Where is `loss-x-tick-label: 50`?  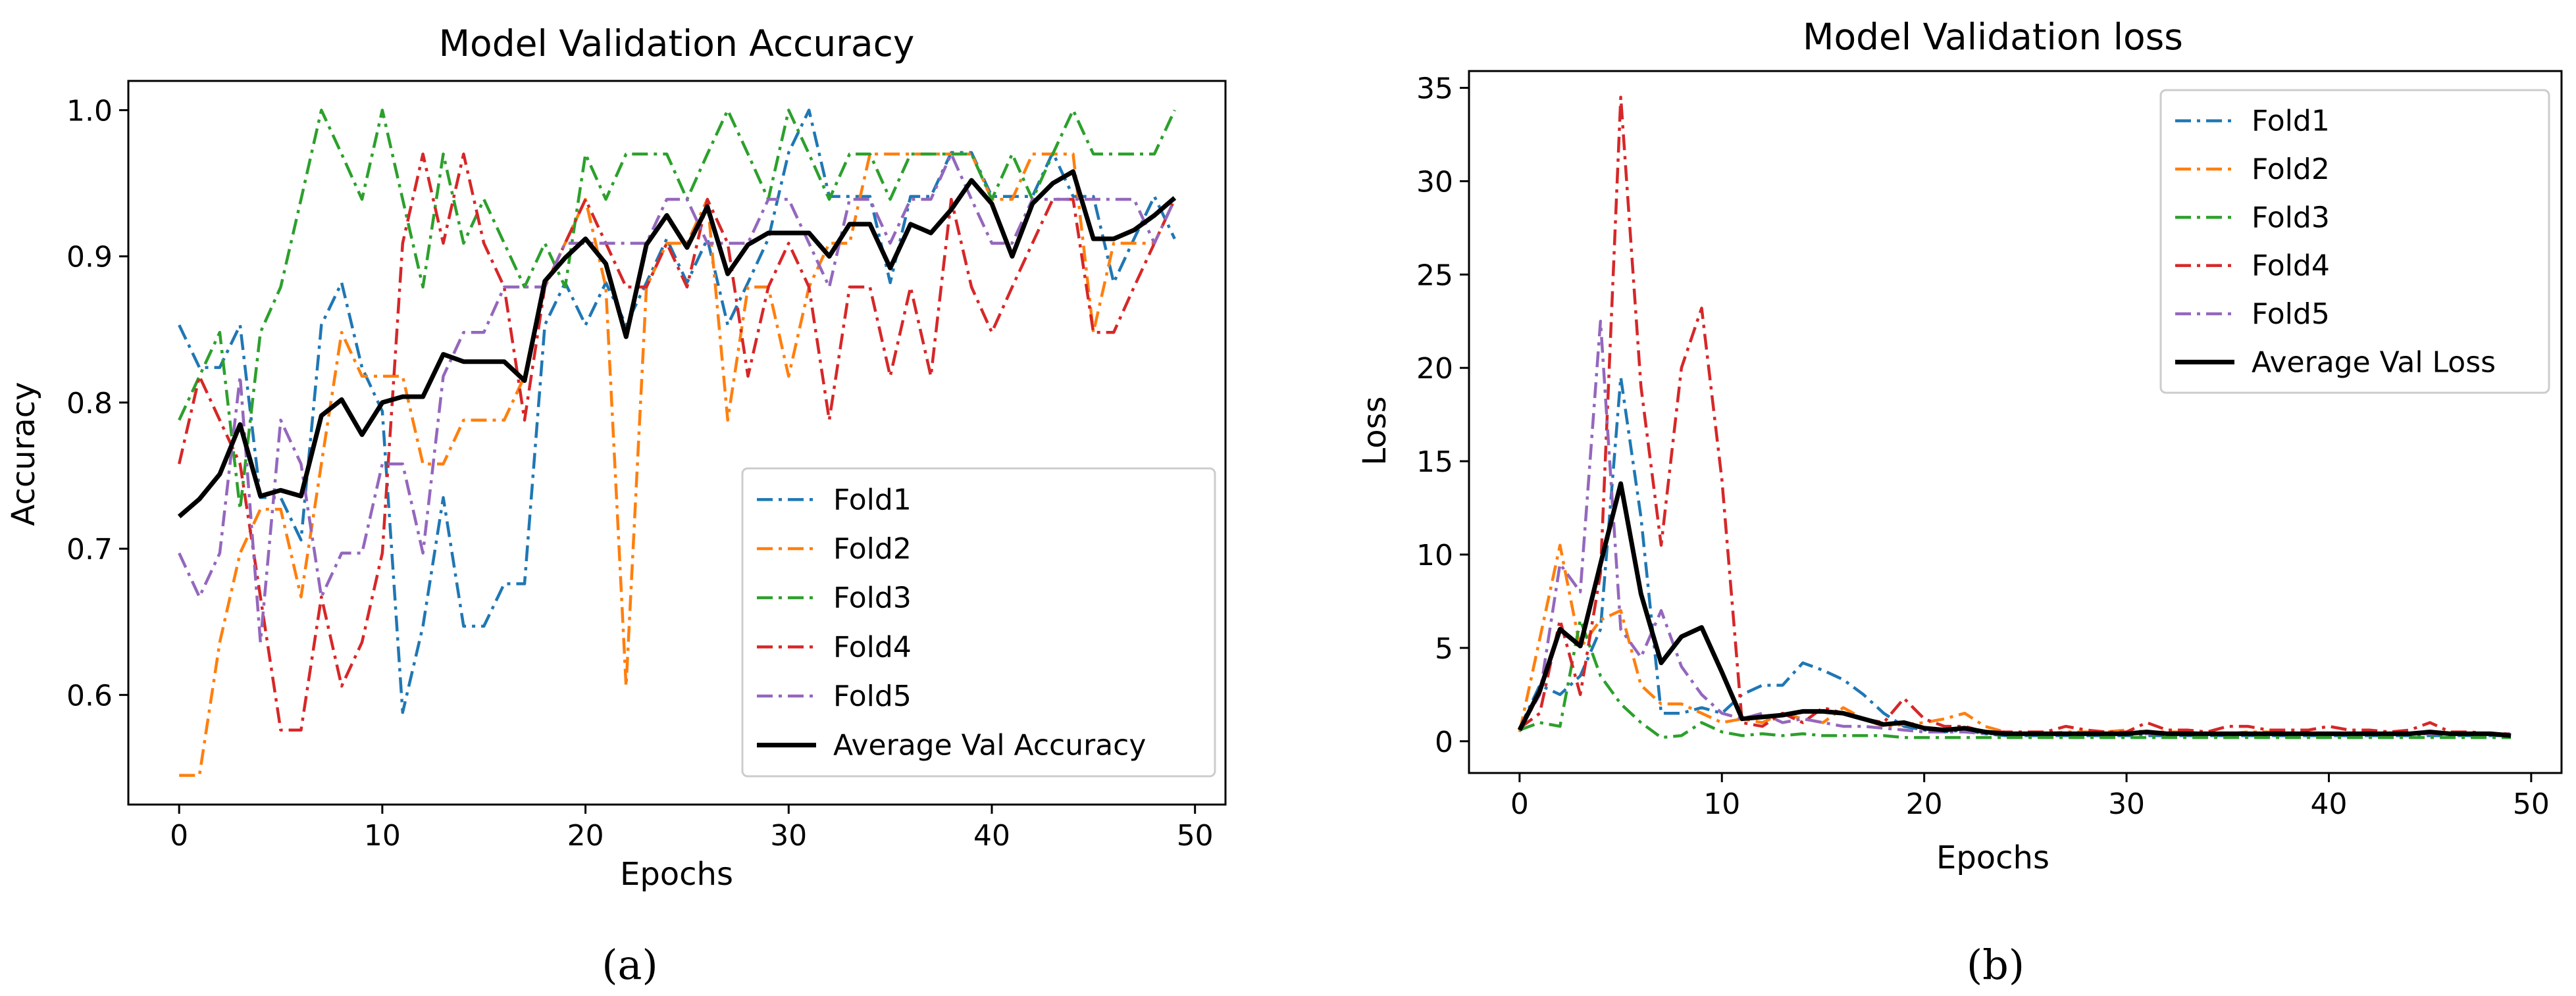 loss-x-tick-label: 50 is located at coordinates (2531, 804).